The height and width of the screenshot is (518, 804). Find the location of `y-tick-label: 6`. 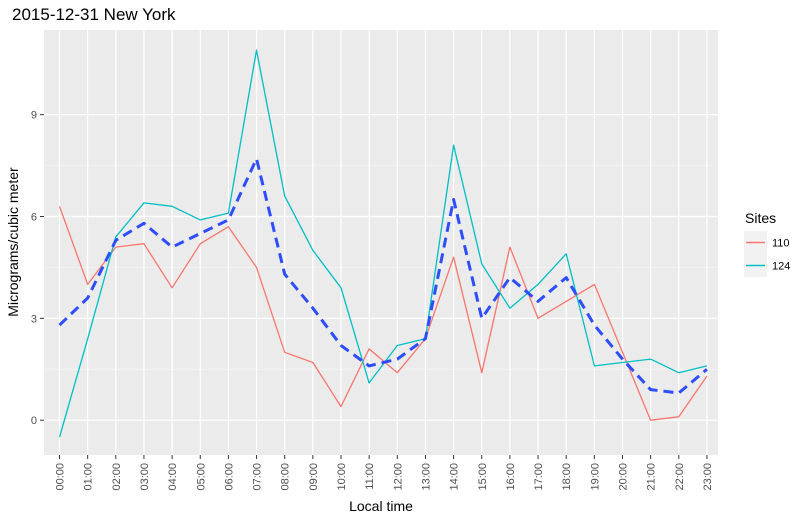

y-tick-label: 6 is located at coordinates (34, 218).